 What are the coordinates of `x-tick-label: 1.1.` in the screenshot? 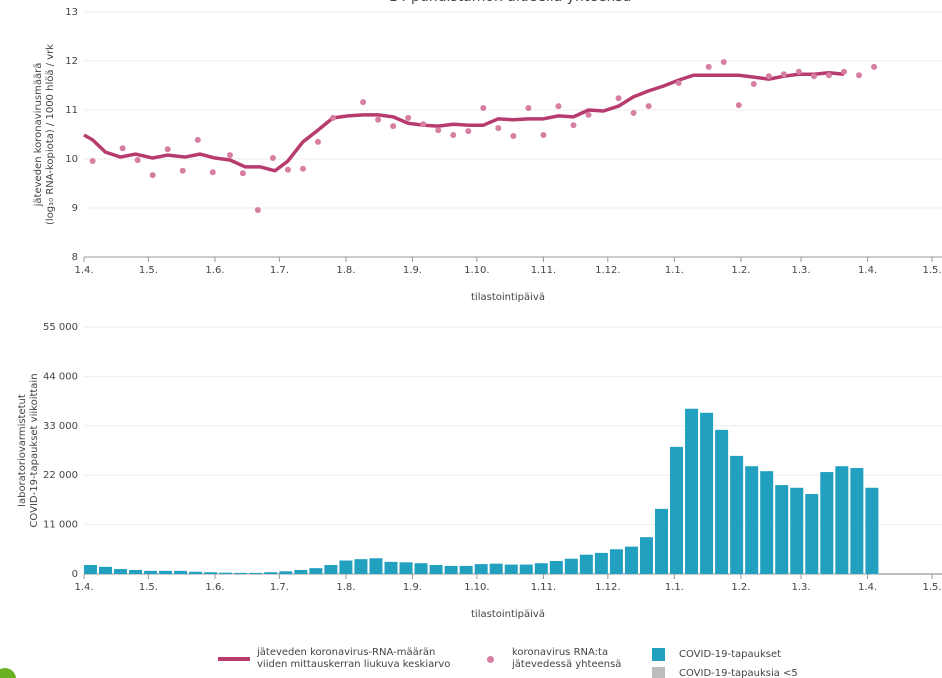 It's located at (674, 270).